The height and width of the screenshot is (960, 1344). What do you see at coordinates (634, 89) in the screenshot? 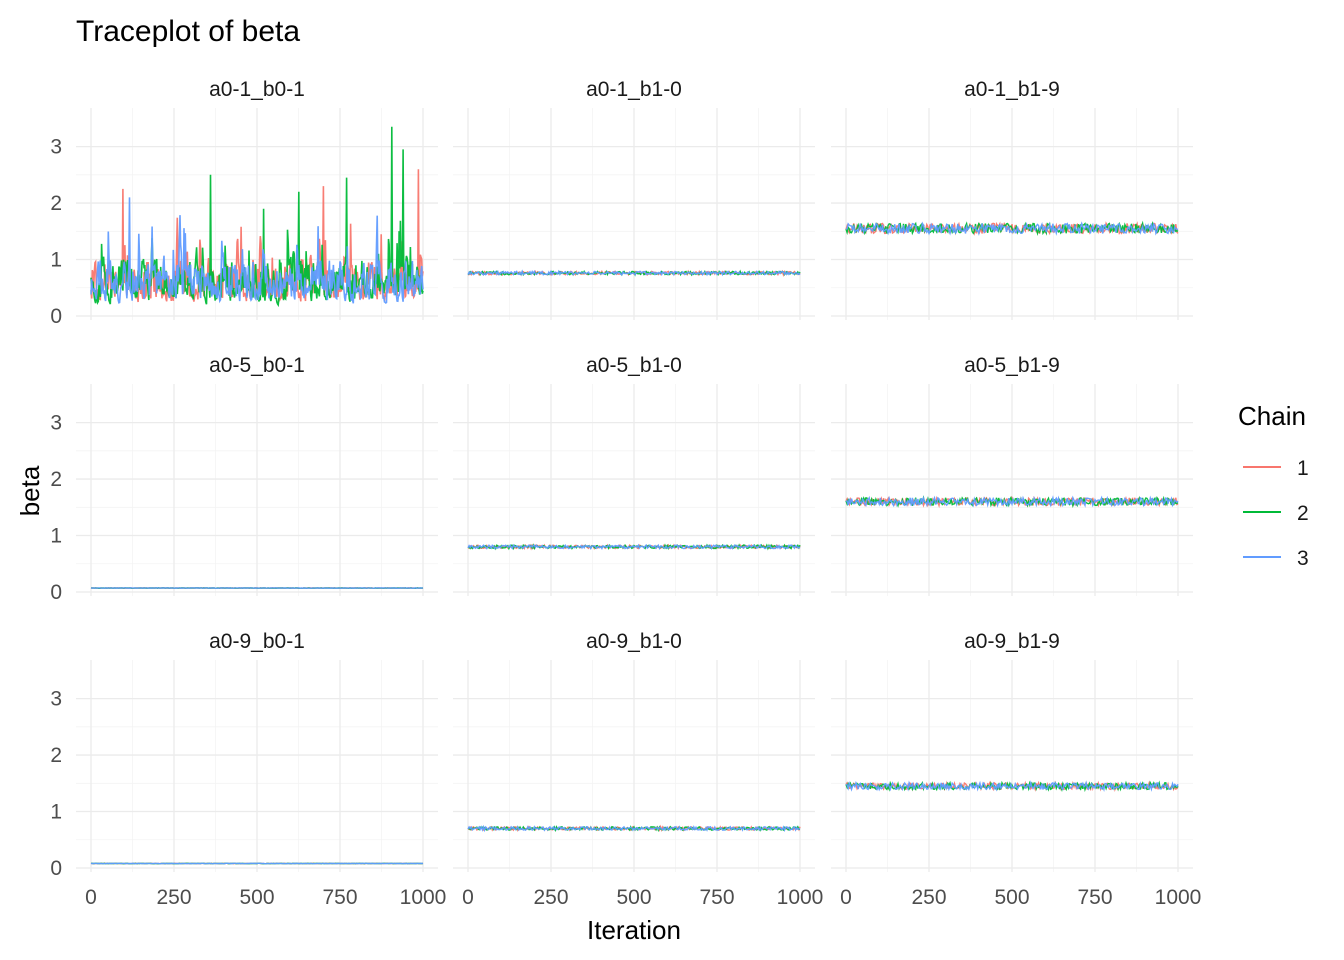
I see `facet-strip-label: a0-1_b1-0` at bounding box center [634, 89].